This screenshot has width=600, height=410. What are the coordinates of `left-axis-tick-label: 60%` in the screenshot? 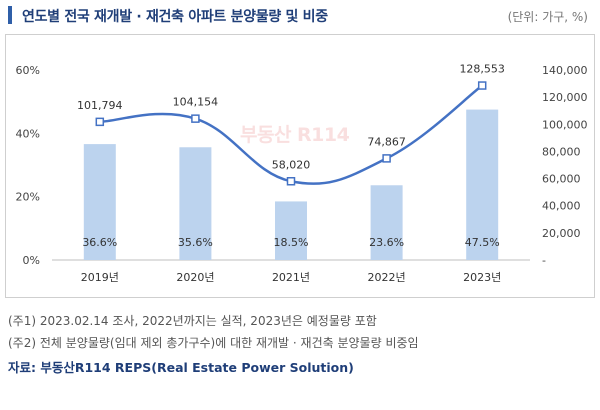 It's located at (28, 70).